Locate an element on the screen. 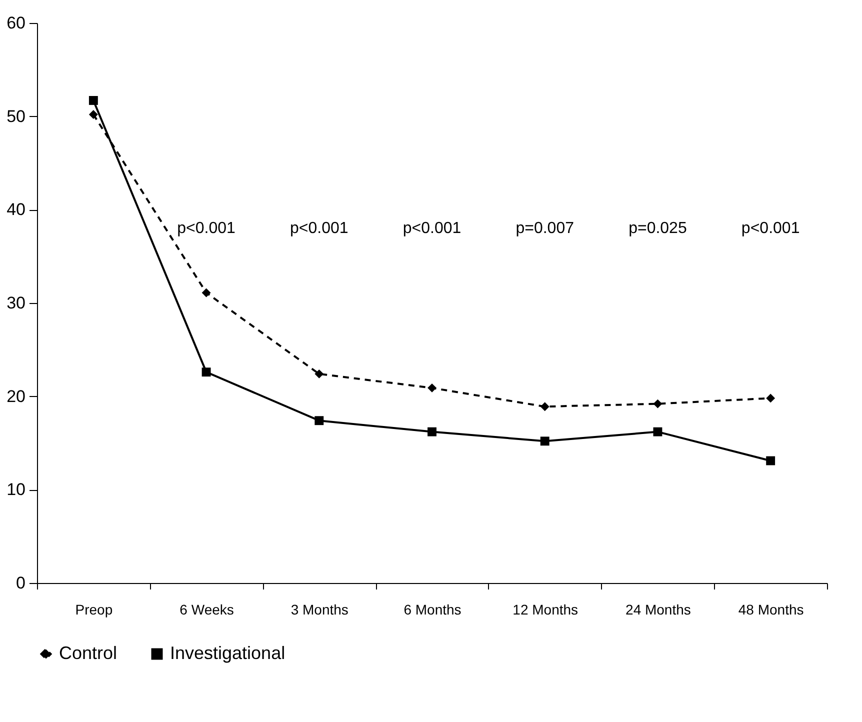  y-tick-label: 30 is located at coordinates (16, 303).